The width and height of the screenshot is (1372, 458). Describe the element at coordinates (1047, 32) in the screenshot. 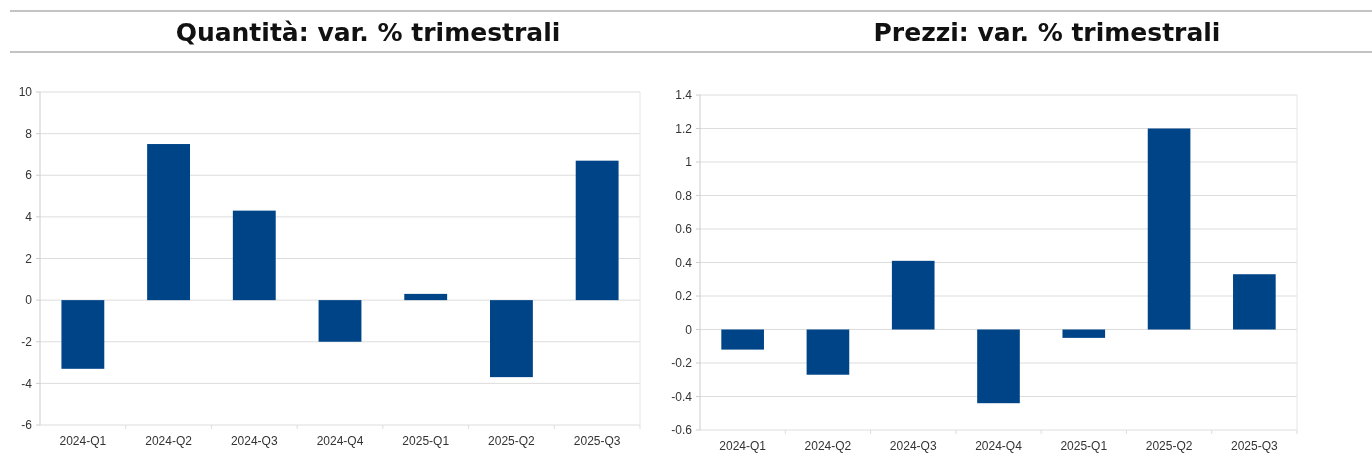

I see `chart-title: Prezzi: var. % trimestrali` at that location.